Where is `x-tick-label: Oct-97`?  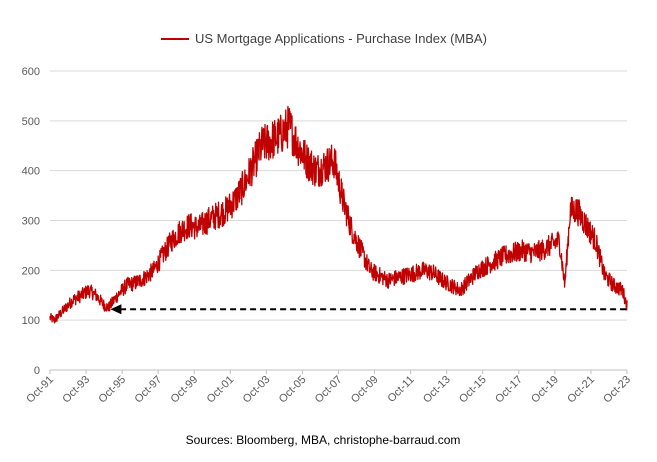 x-tick-label: Oct-97 is located at coordinates (148, 390).